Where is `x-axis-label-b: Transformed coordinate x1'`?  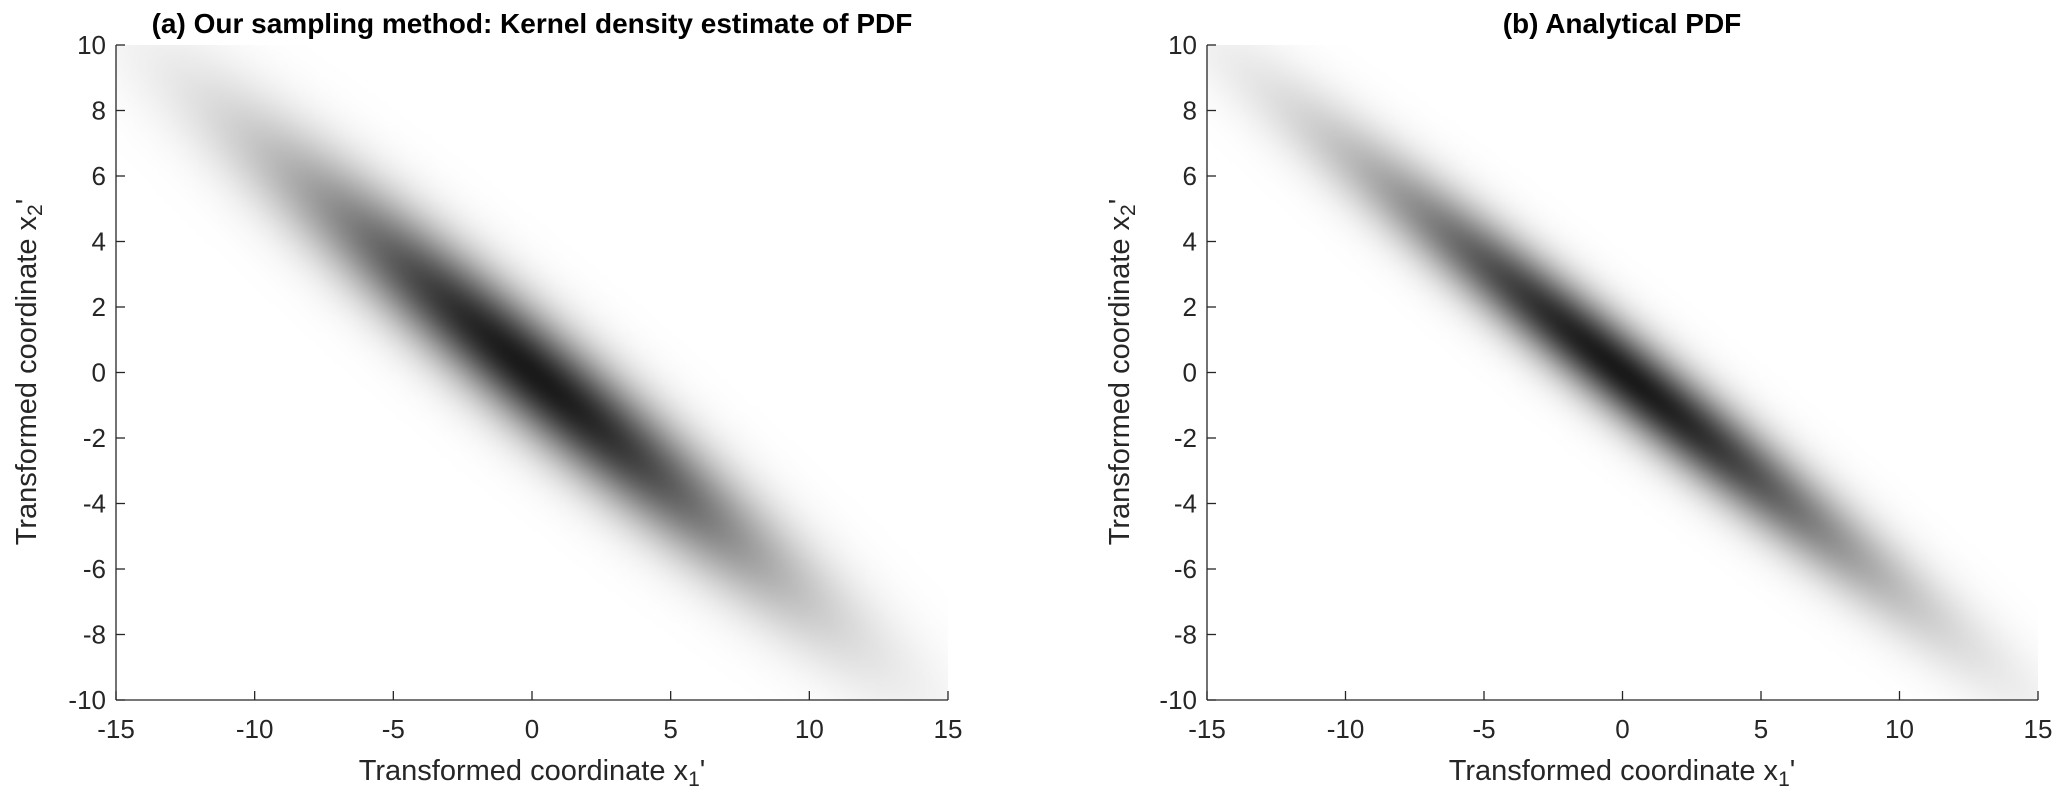 x-axis-label-b: Transformed coordinate x1' is located at coordinates (1622, 773).